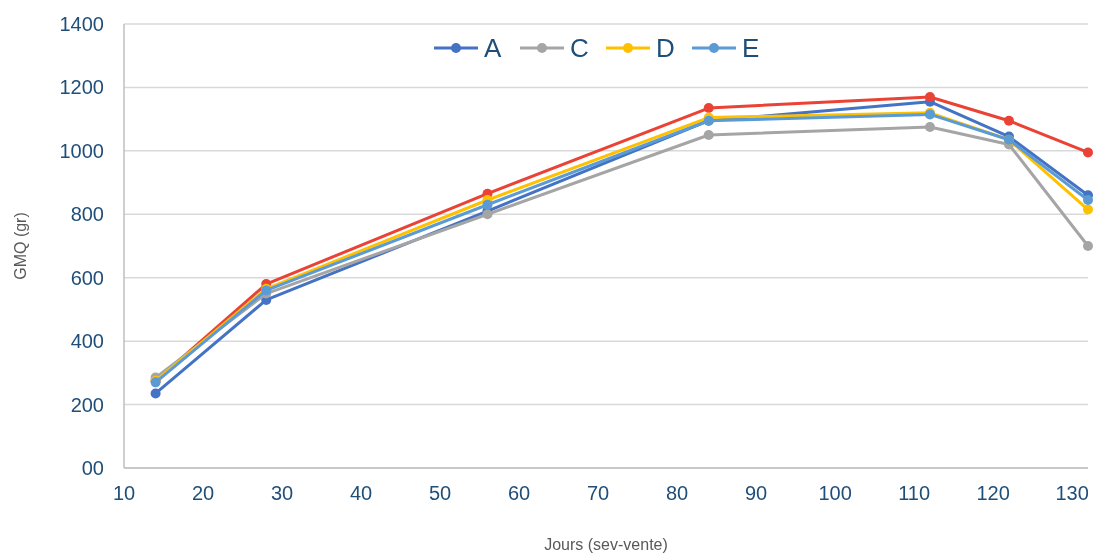 Image resolution: width=1094 pixels, height=554 pixels. I want to click on x-tick-label: 60, so click(519, 493).